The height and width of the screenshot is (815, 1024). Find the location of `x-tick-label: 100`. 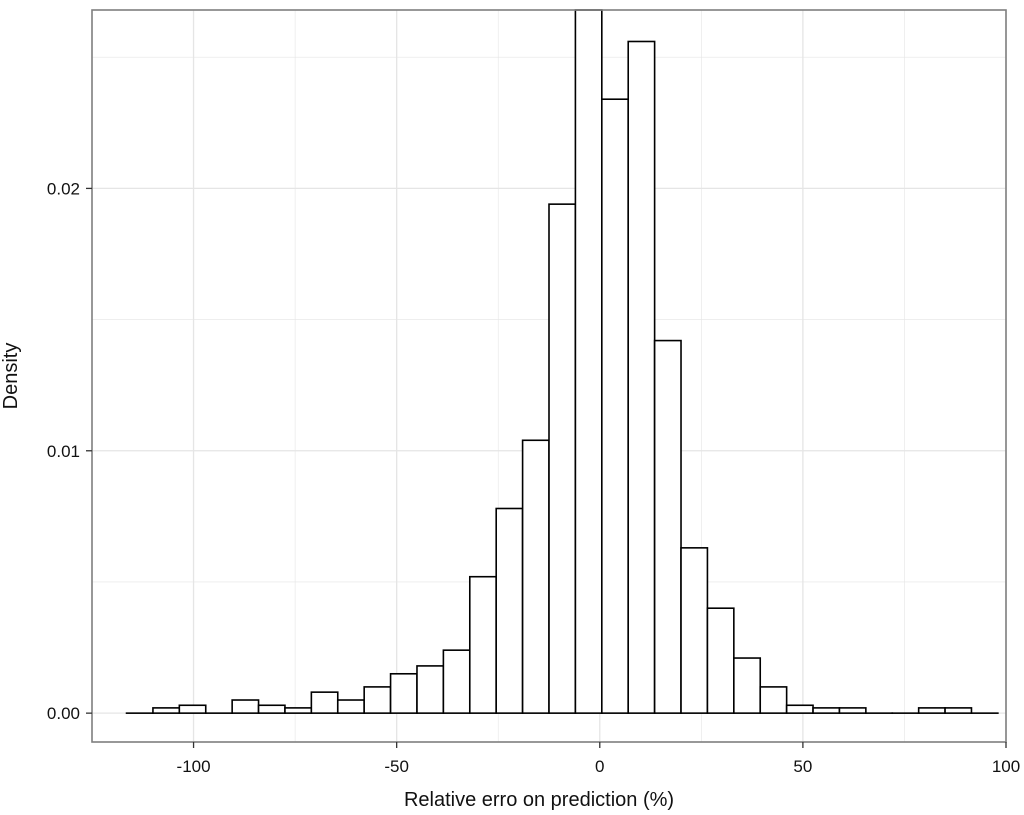

x-tick-label: 100 is located at coordinates (1006, 766).